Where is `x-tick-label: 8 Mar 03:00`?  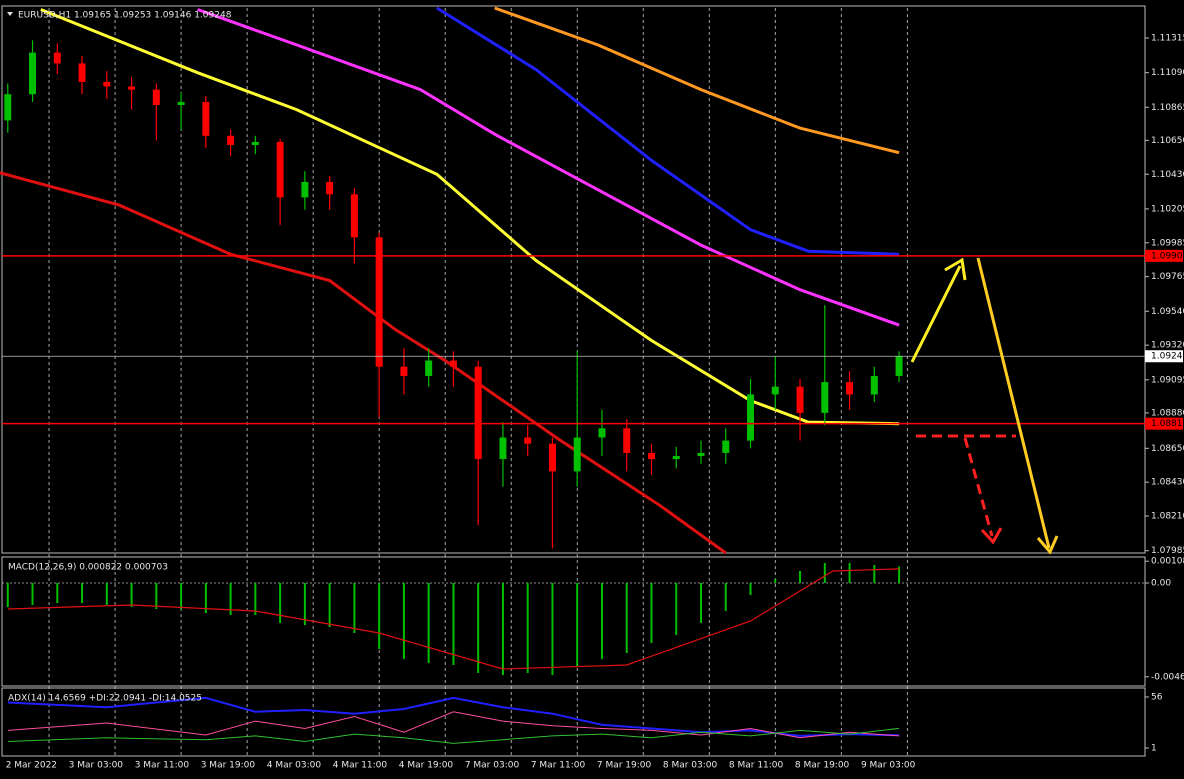
x-tick-label: 8 Mar 03:00 is located at coordinates (690, 766).